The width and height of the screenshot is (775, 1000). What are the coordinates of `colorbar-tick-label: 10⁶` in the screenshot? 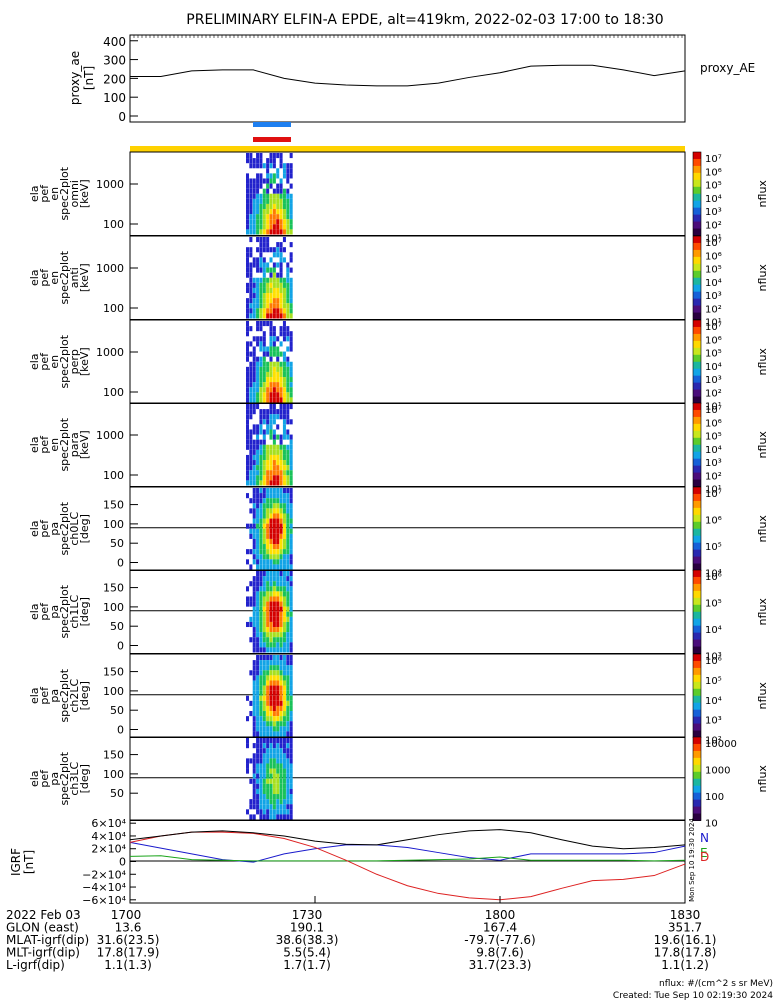 It's located at (713, 423).